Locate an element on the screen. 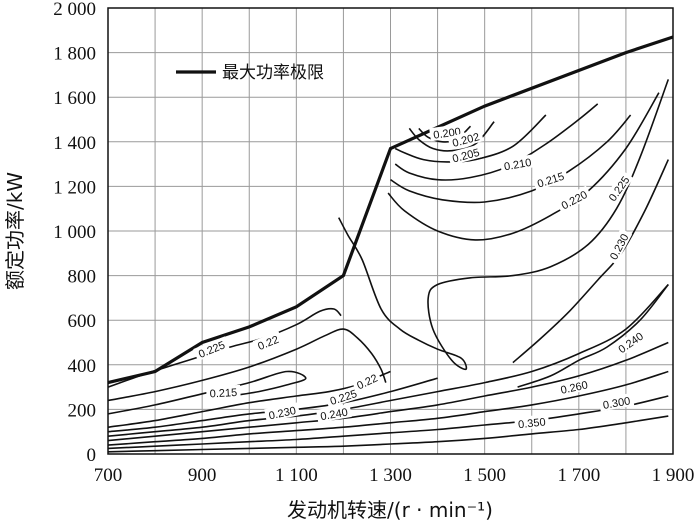 The width and height of the screenshot is (700, 526). contour-label: 0.215 is located at coordinates (223, 393).